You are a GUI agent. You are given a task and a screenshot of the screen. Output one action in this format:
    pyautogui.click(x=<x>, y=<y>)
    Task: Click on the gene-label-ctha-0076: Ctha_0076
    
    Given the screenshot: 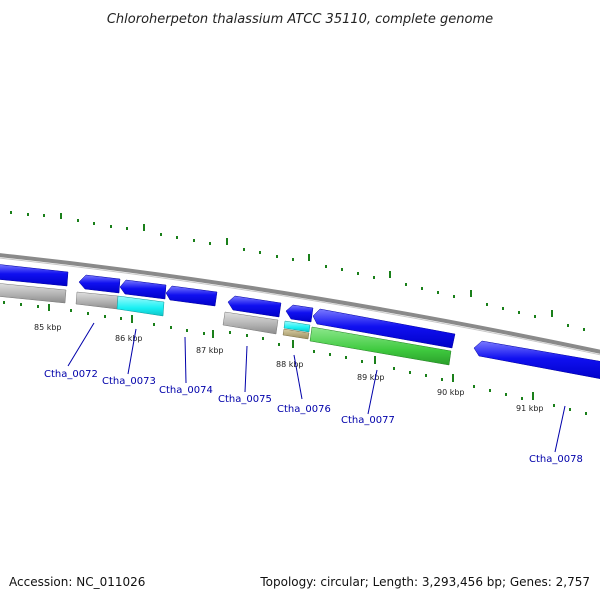 What is the action you would take?
    pyautogui.click(x=304, y=409)
    